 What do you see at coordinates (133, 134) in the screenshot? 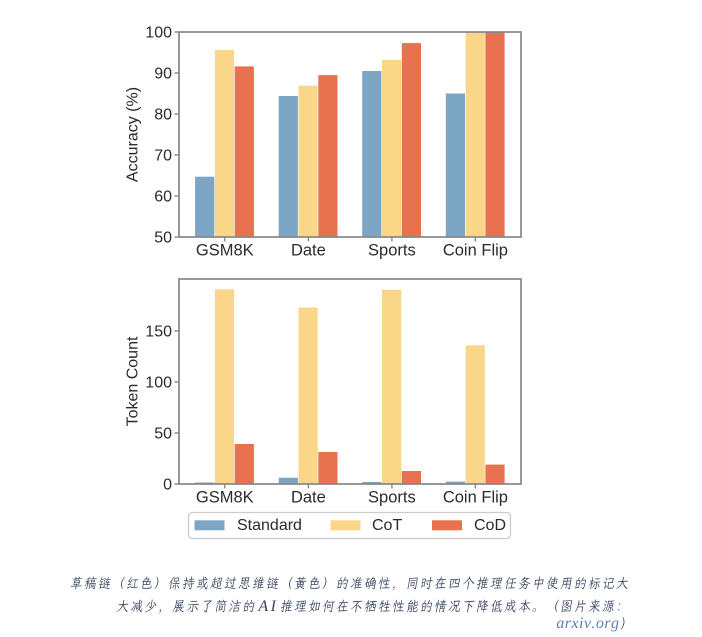
I see `svg-text: Accuracy (%)` at bounding box center [133, 134].